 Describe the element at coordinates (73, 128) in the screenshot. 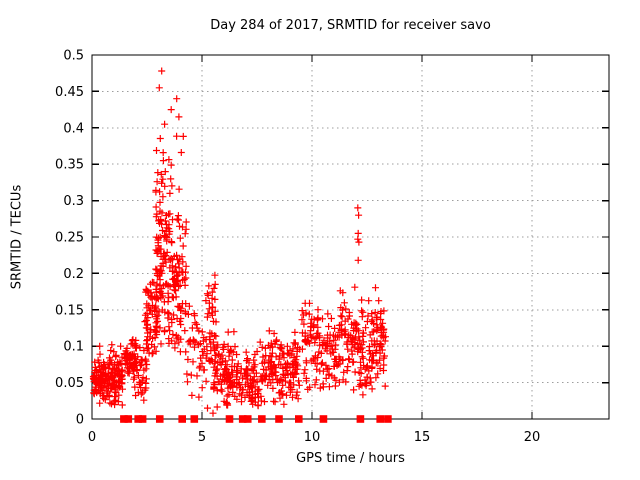

I see `y-tick-label: 0.4` at that location.